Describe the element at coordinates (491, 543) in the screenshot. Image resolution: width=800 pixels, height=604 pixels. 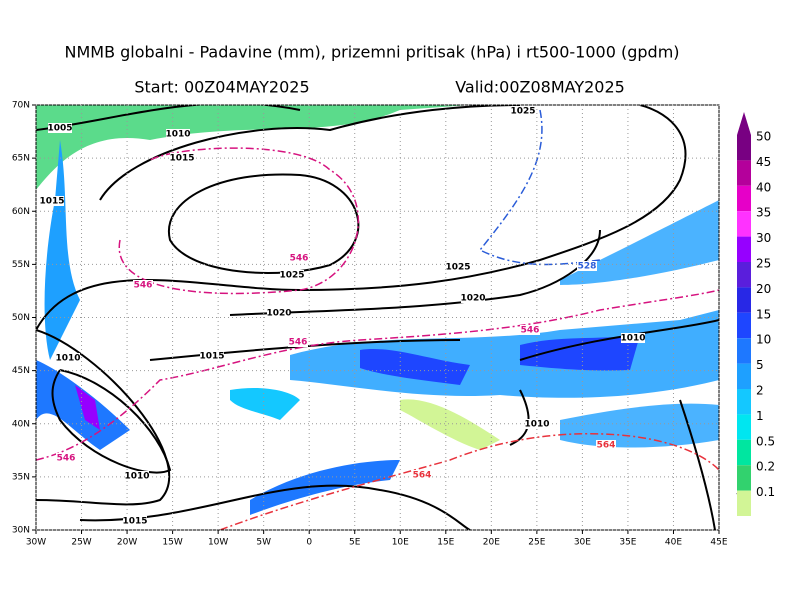
I see `lon-tick-label: 20E` at that location.